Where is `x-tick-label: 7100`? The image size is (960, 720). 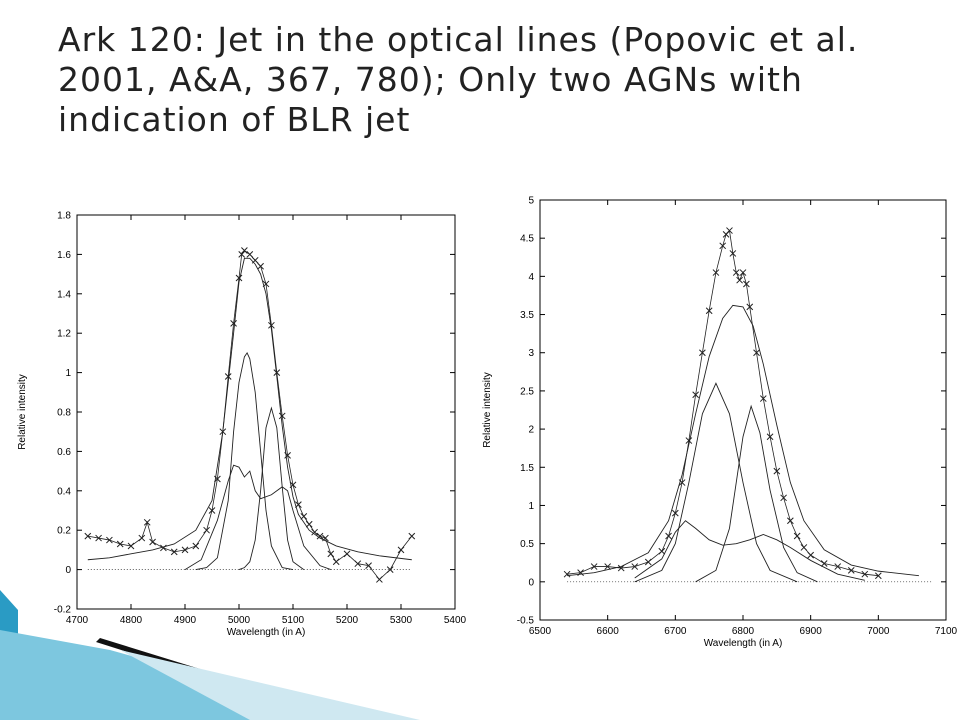 x-tick-label: 7100 is located at coordinates (946, 631).